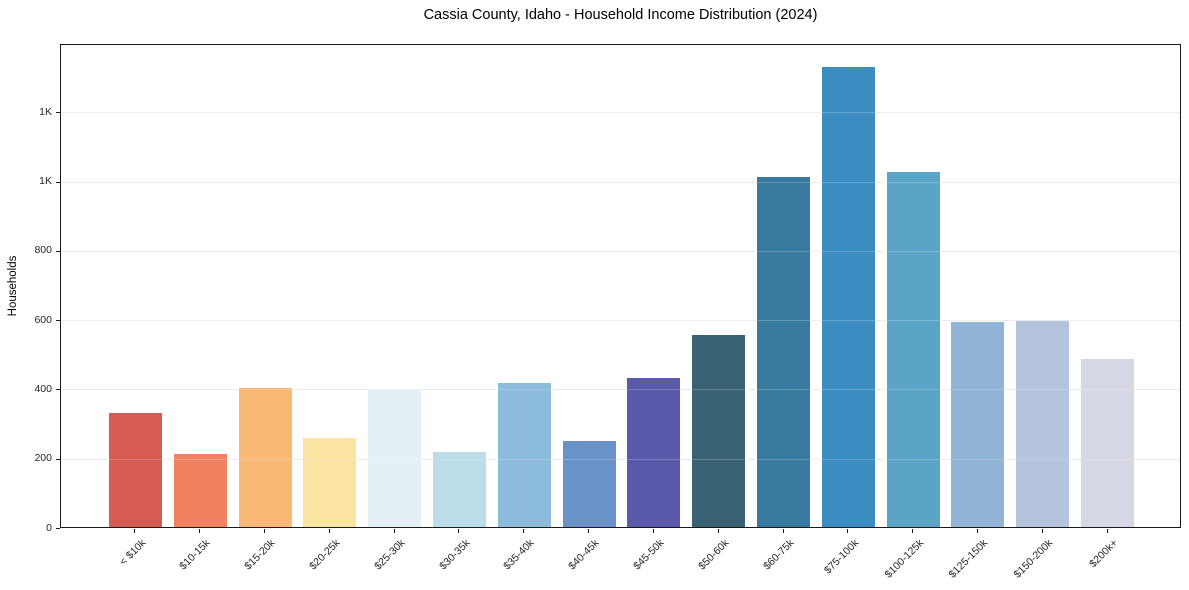  Describe the element at coordinates (1033, 559) in the screenshot. I see `x-tick-label: $150-200k` at that location.